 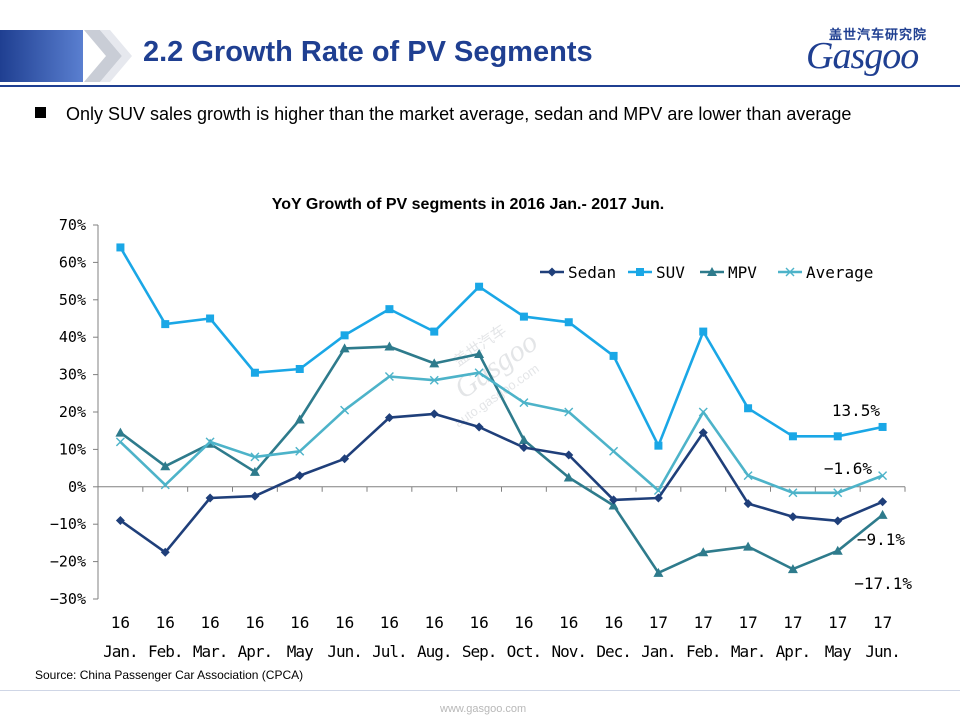 What do you see at coordinates (524, 651) in the screenshot?
I see `x-tick-label-month: Oct.` at bounding box center [524, 651].